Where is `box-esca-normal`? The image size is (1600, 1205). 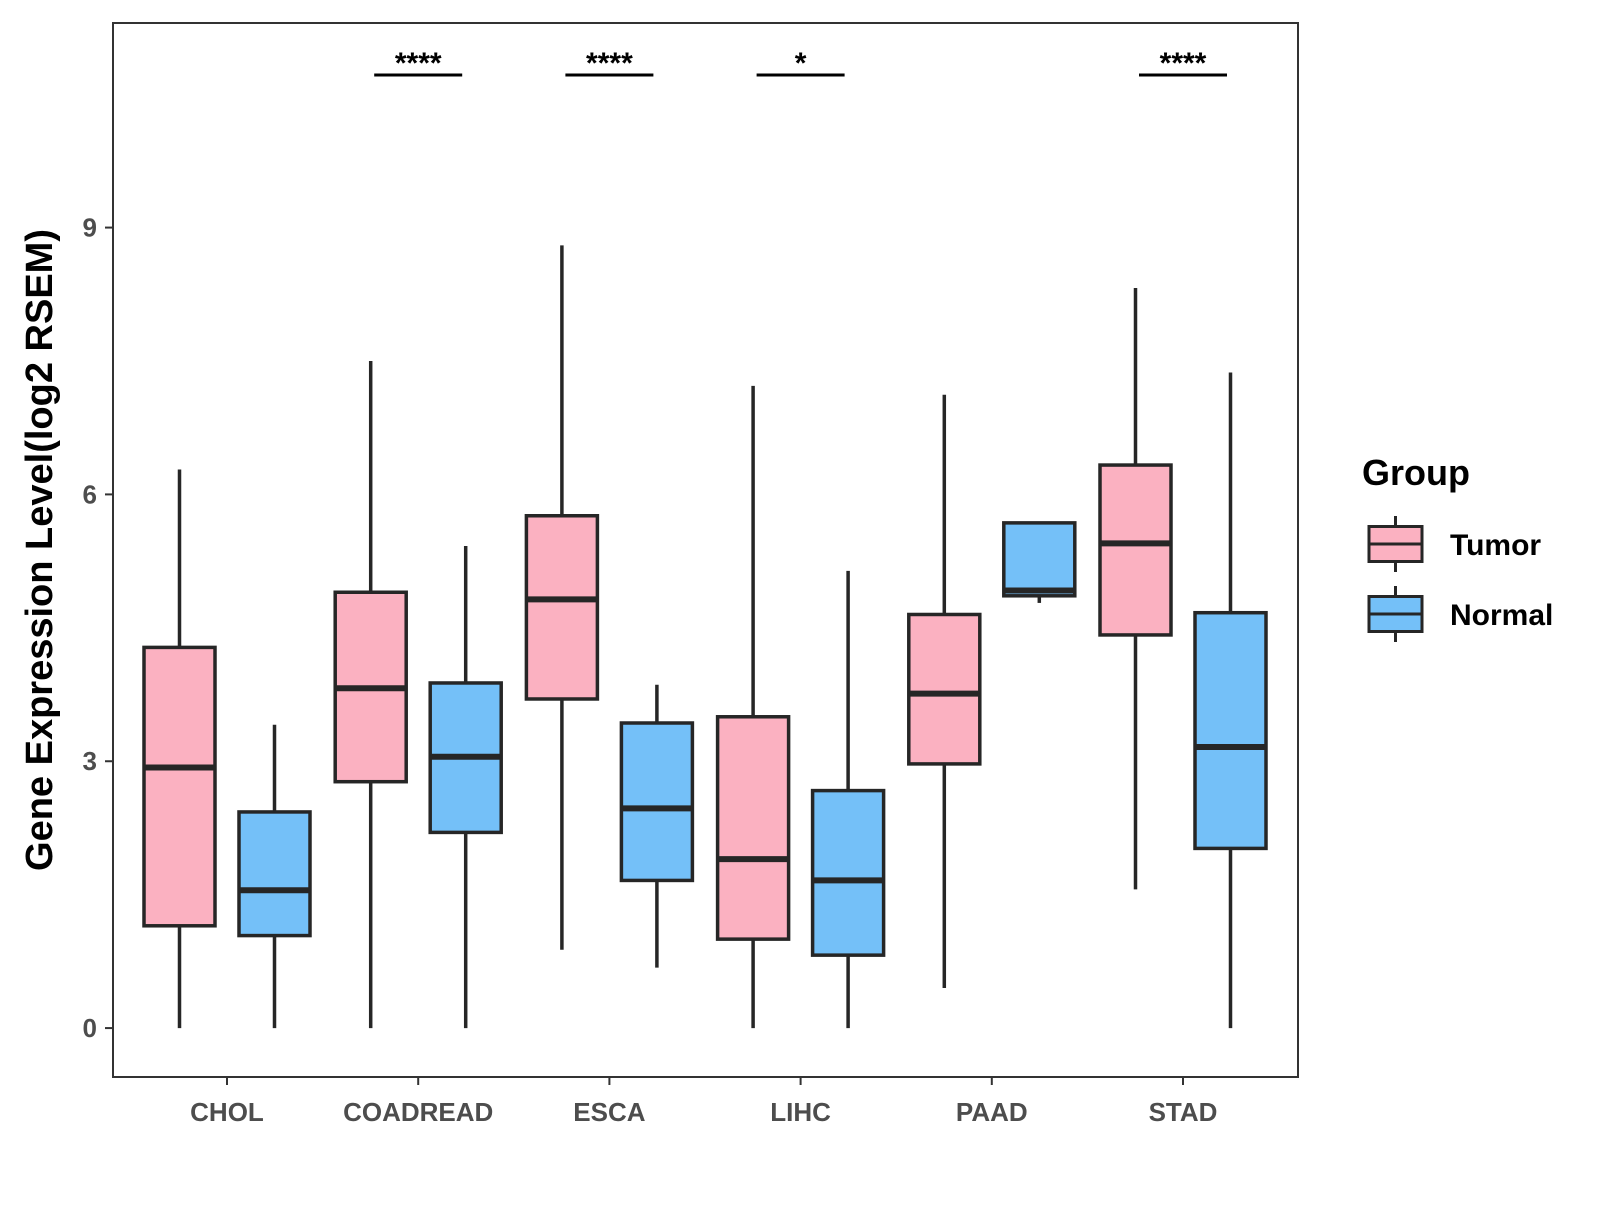
box-esca-normal is located at coordinates (657, 826).